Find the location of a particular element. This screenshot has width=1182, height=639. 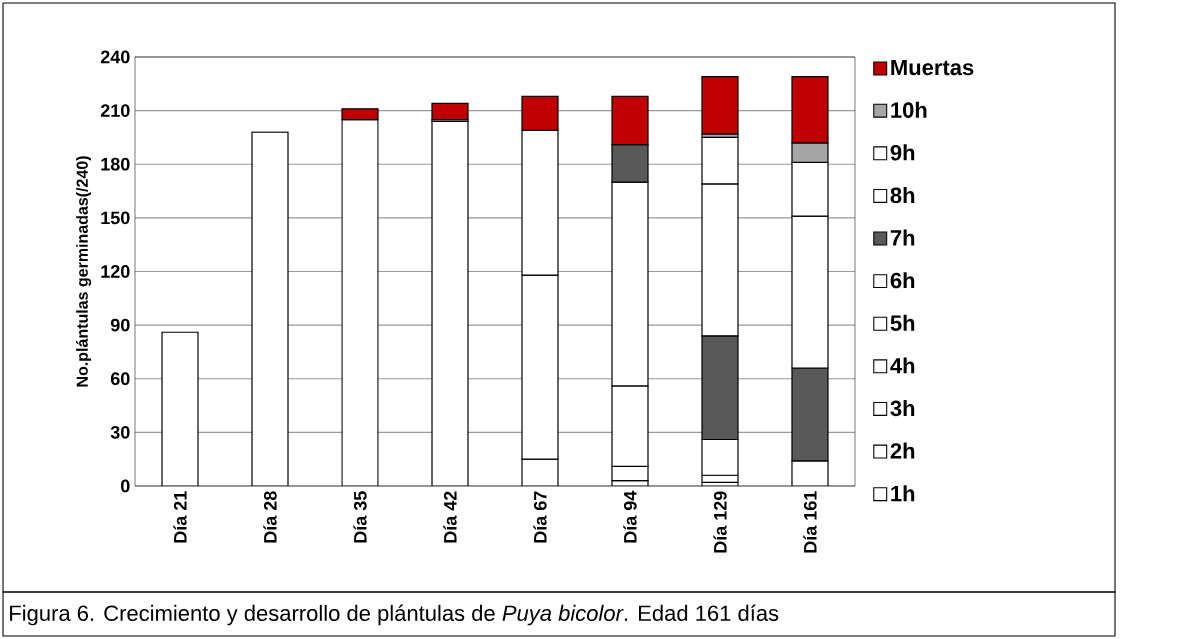

x-tick-label: Día 67 is located at coordinates (540, 517).